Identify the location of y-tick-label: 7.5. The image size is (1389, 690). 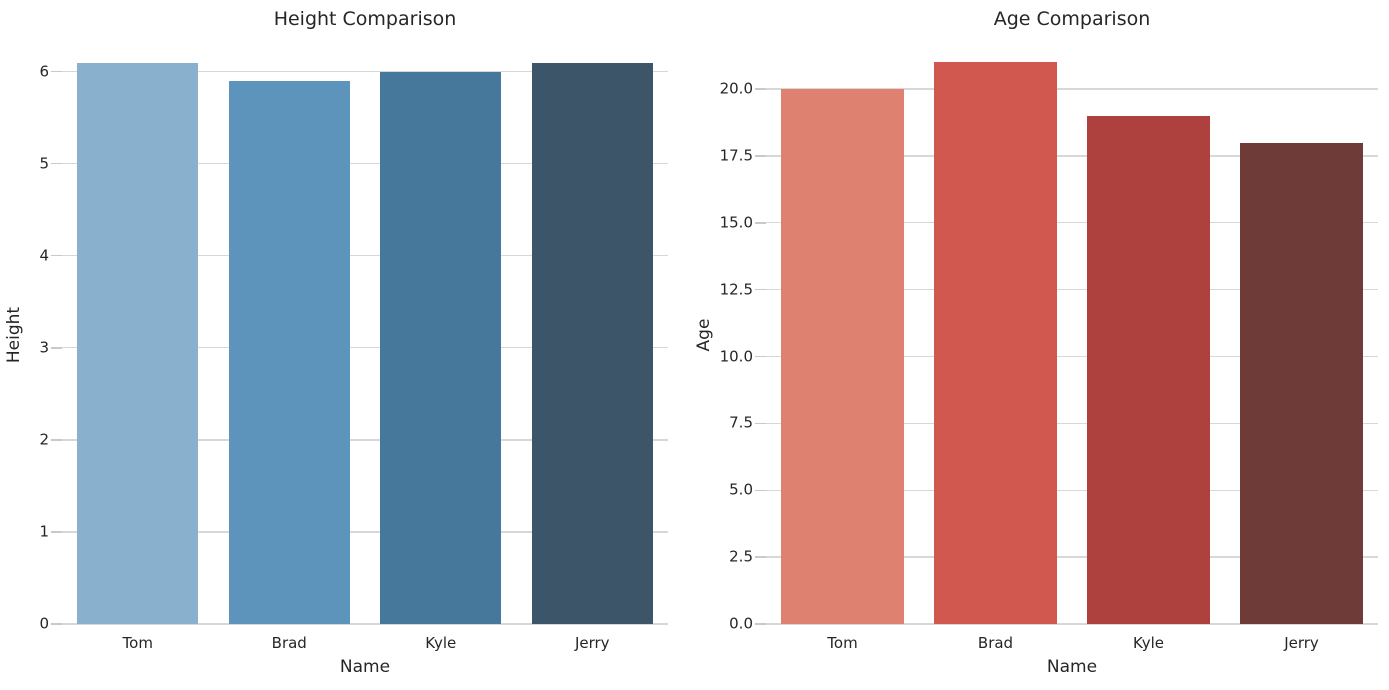
(741, 422).